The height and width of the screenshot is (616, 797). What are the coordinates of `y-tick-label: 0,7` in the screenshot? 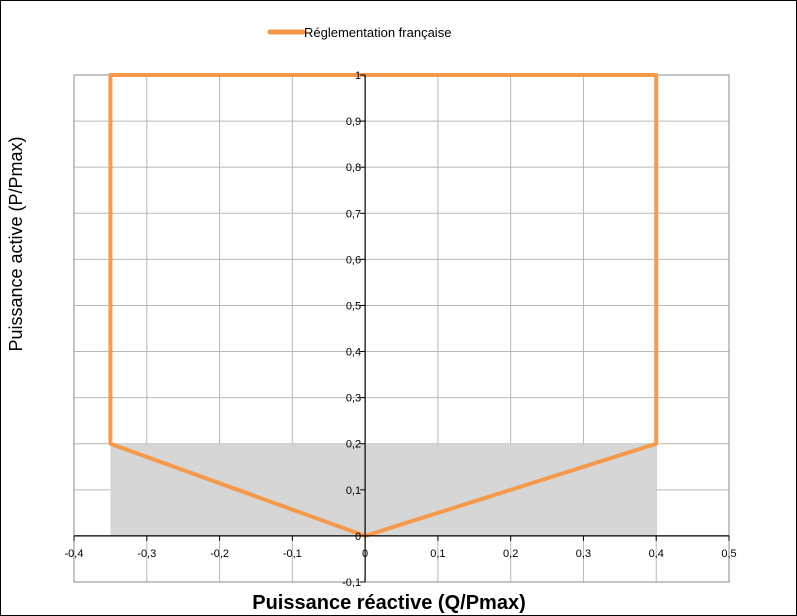 It's located at (353, 214).